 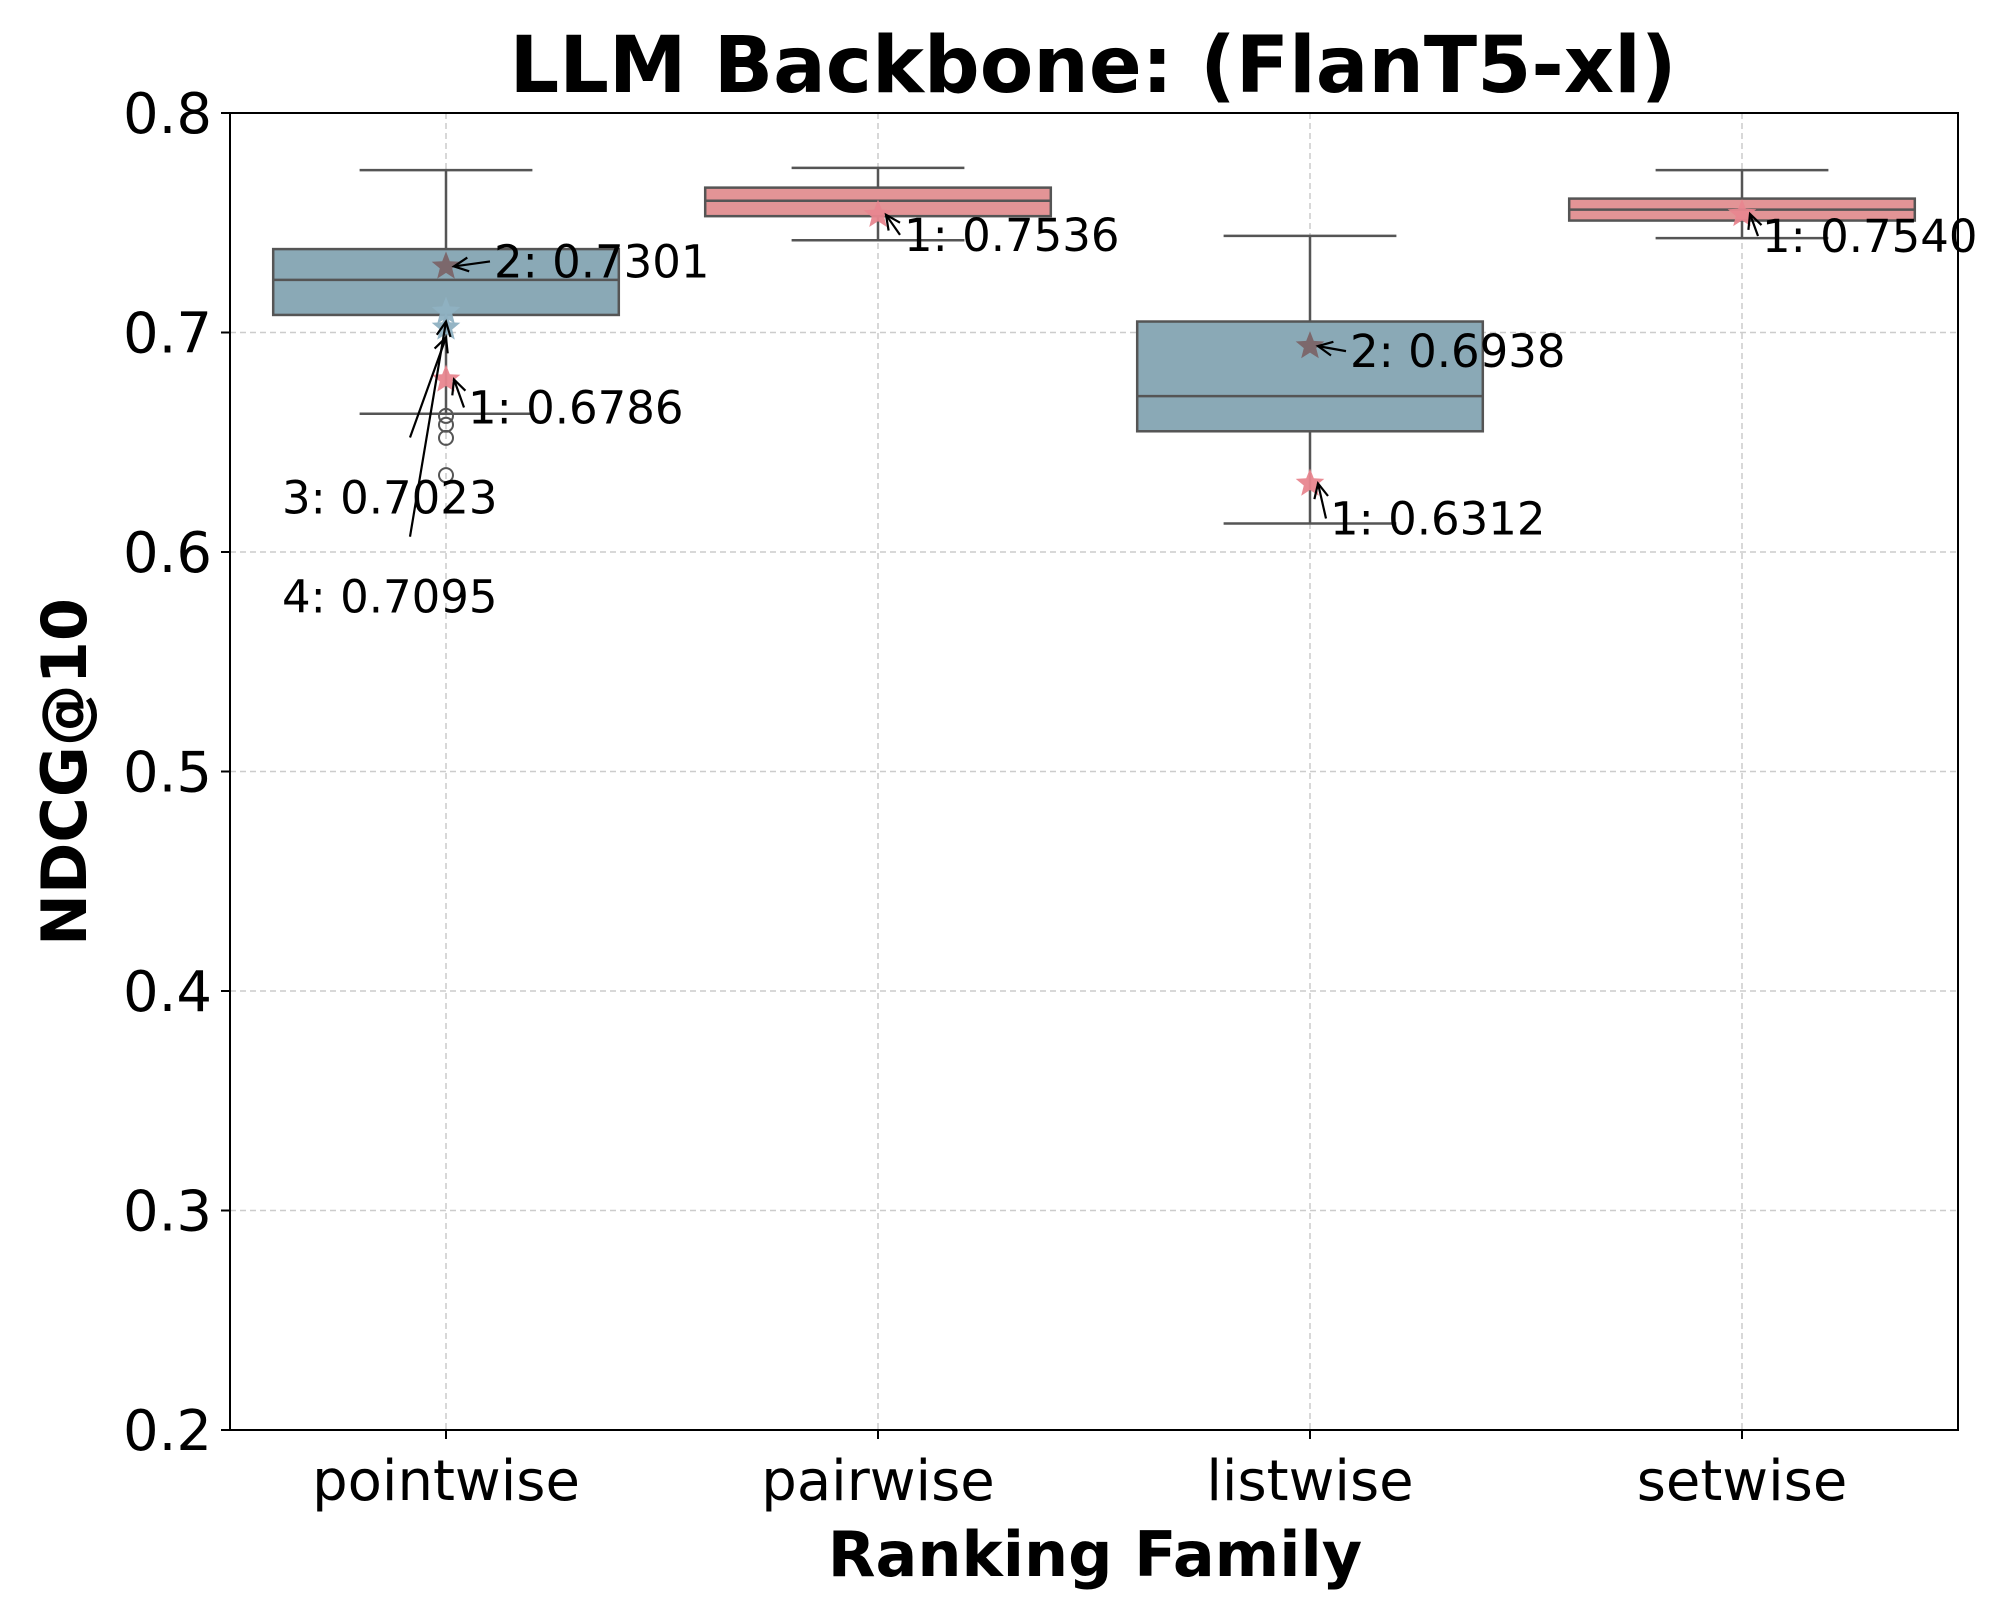 What do you see at coordinates (167, 1431) in the screenshot?
I see `y-tick-label: 0.2` at bounding box center [167, 1431].